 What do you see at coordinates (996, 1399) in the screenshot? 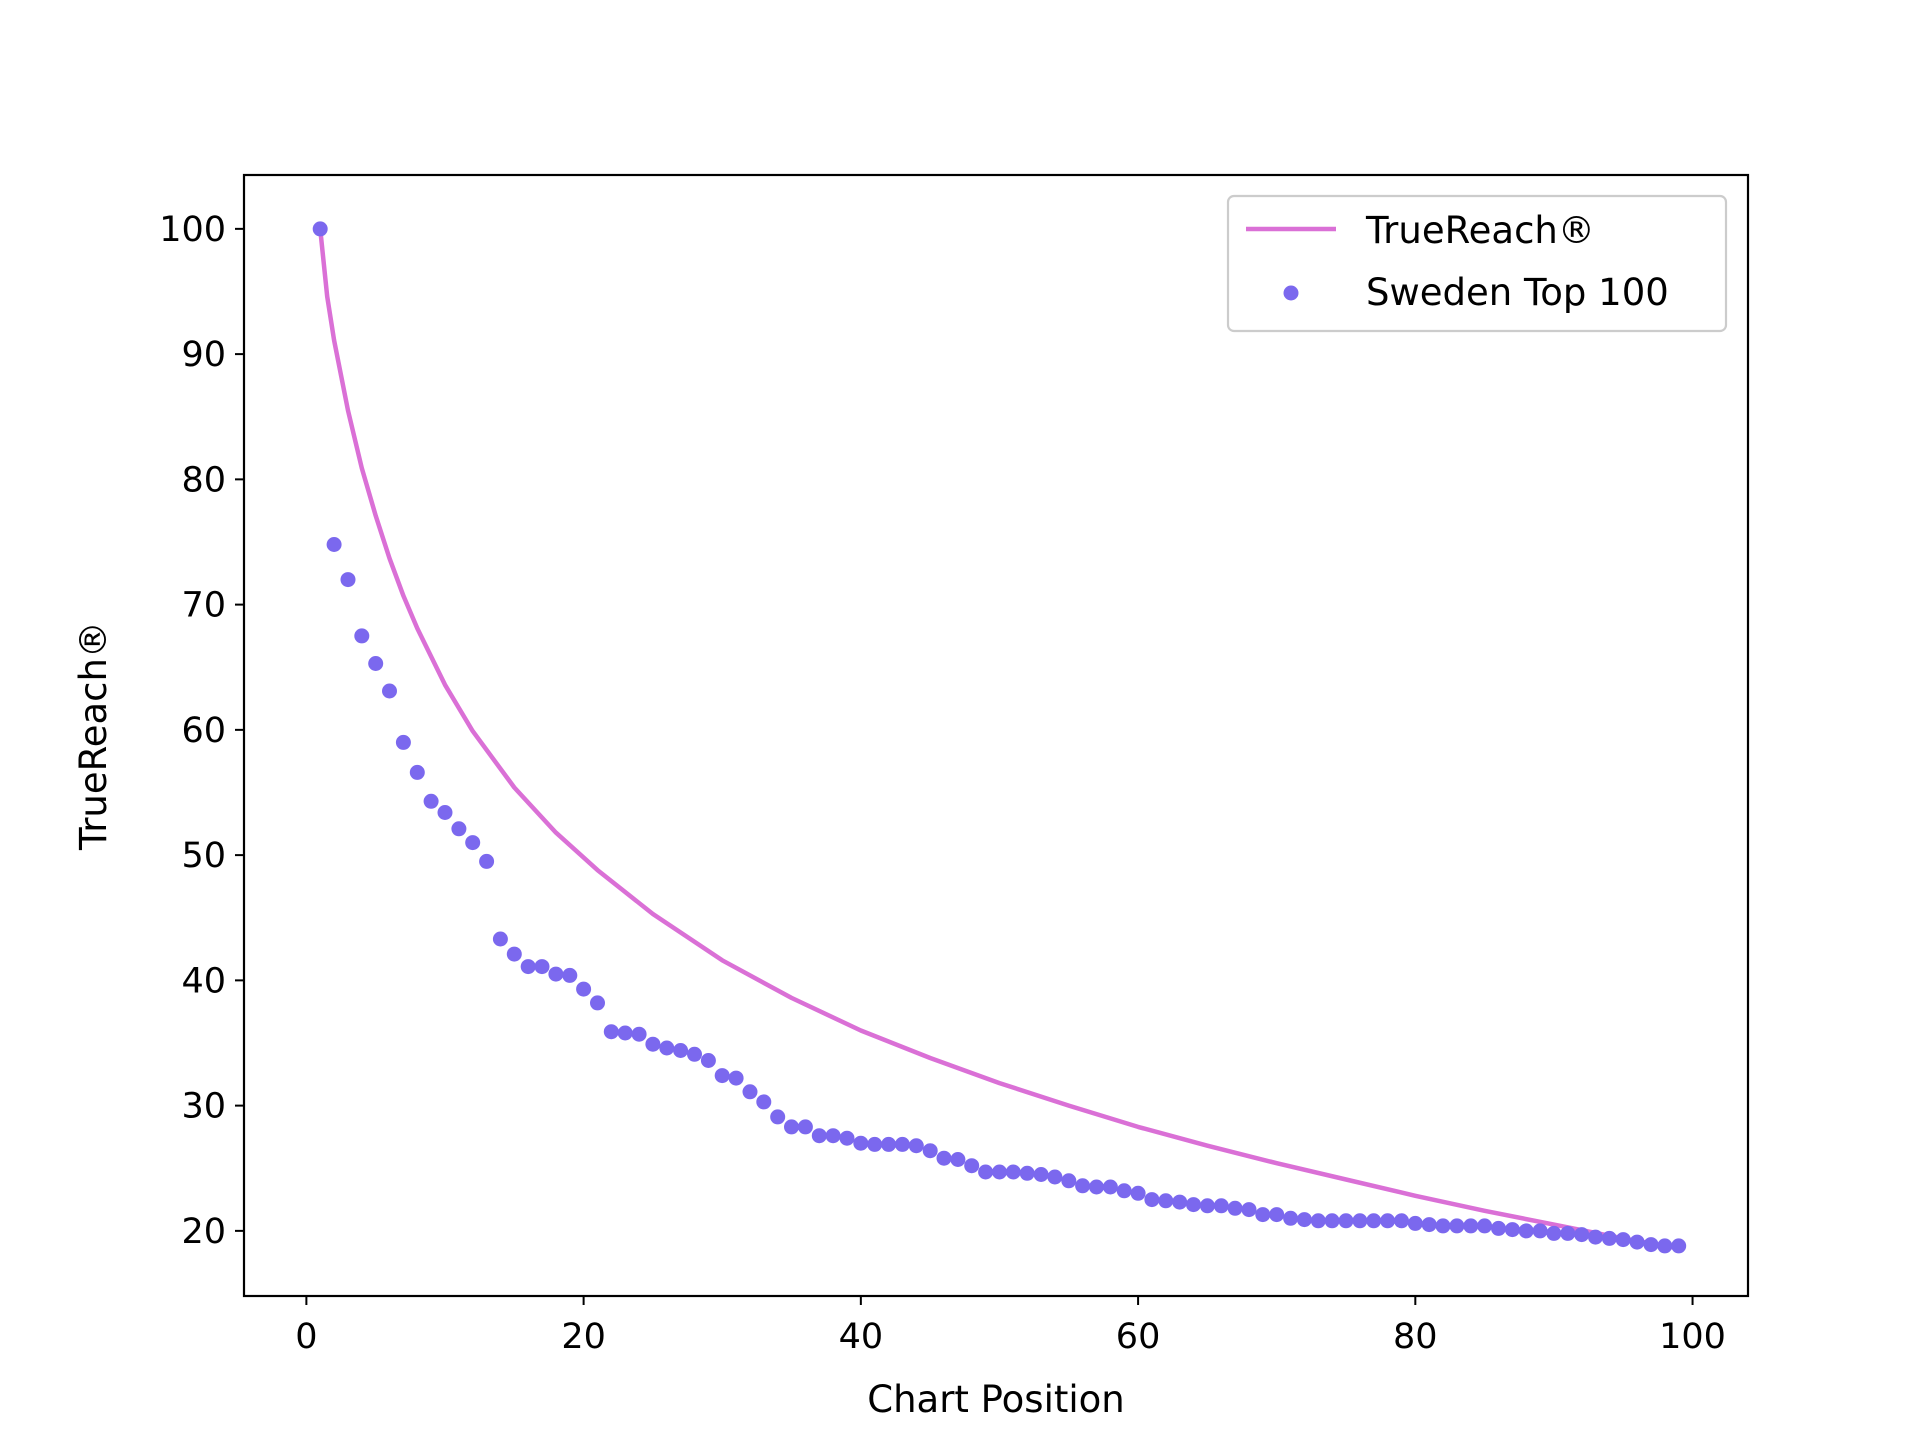
I see `x-axis-label: Chart Position` at bounding box center [996, 1399].